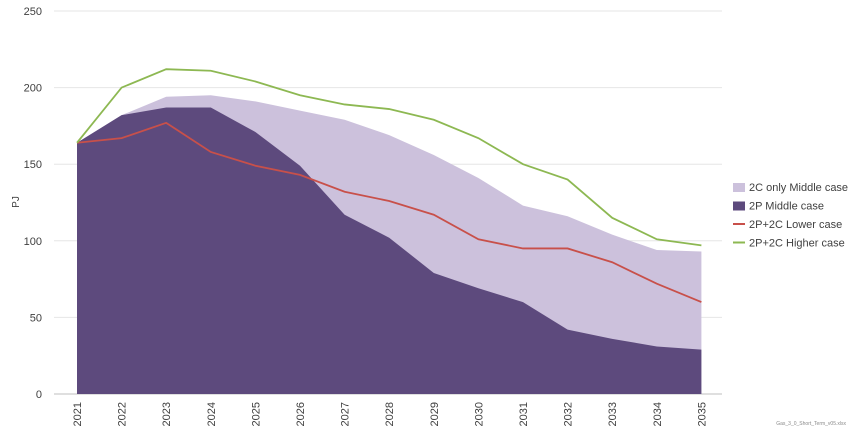 The image size is (850, 430). What do you see at coordinates (569, 414) in the screenshot?
I see `x-tick-label: 2032` at bounding box center [569, 414].